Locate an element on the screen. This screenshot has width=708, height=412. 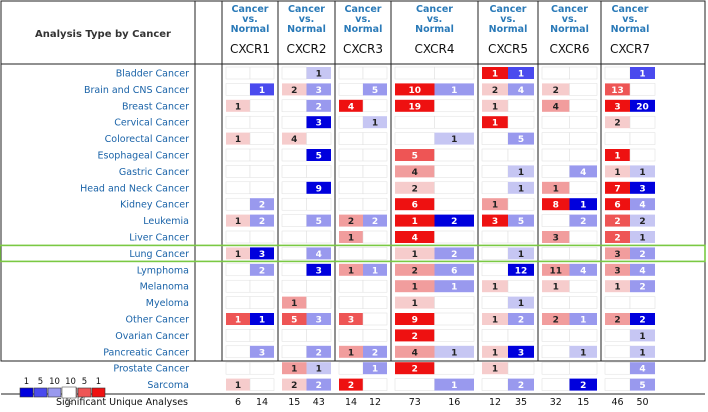
cancer-label: Other Cancer is located at coordinates (158, 320).